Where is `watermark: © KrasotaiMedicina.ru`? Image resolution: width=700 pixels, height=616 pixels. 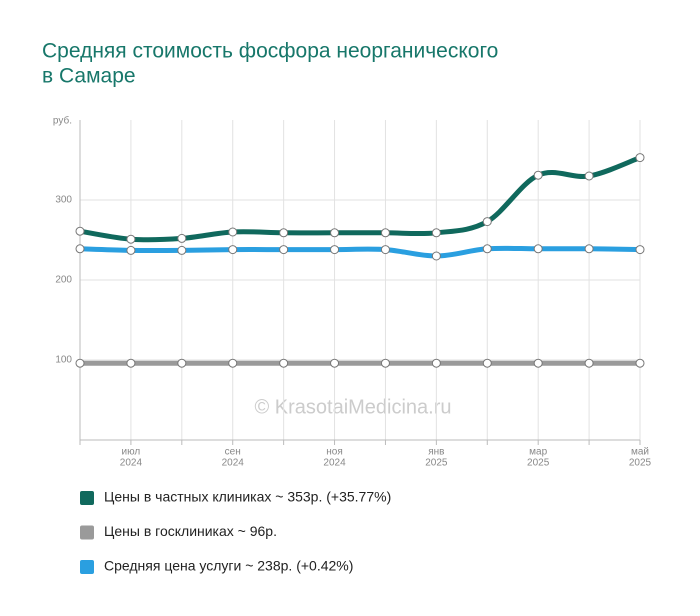 watermark: © KrasotaiMedicina.ru is located at coordinates (352, 407).